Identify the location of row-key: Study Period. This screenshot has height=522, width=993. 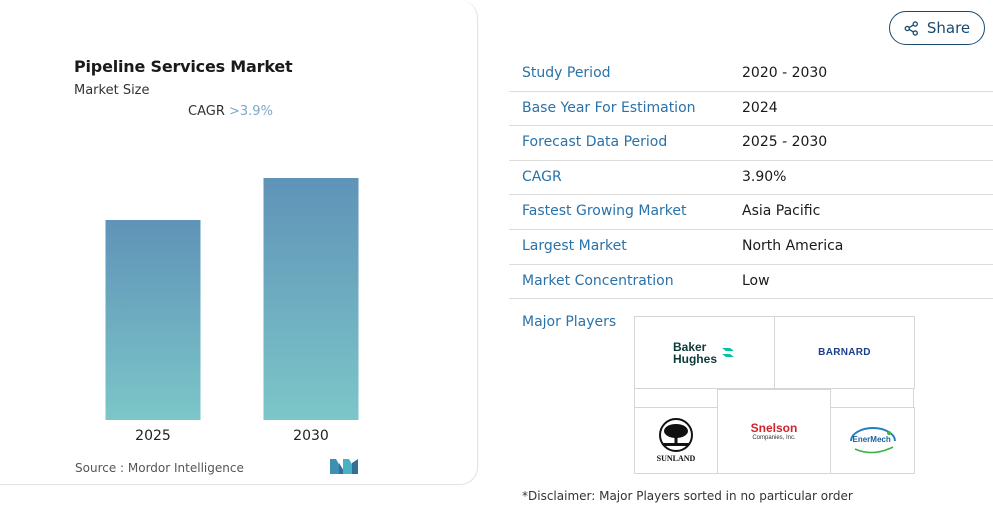
(566, 73).